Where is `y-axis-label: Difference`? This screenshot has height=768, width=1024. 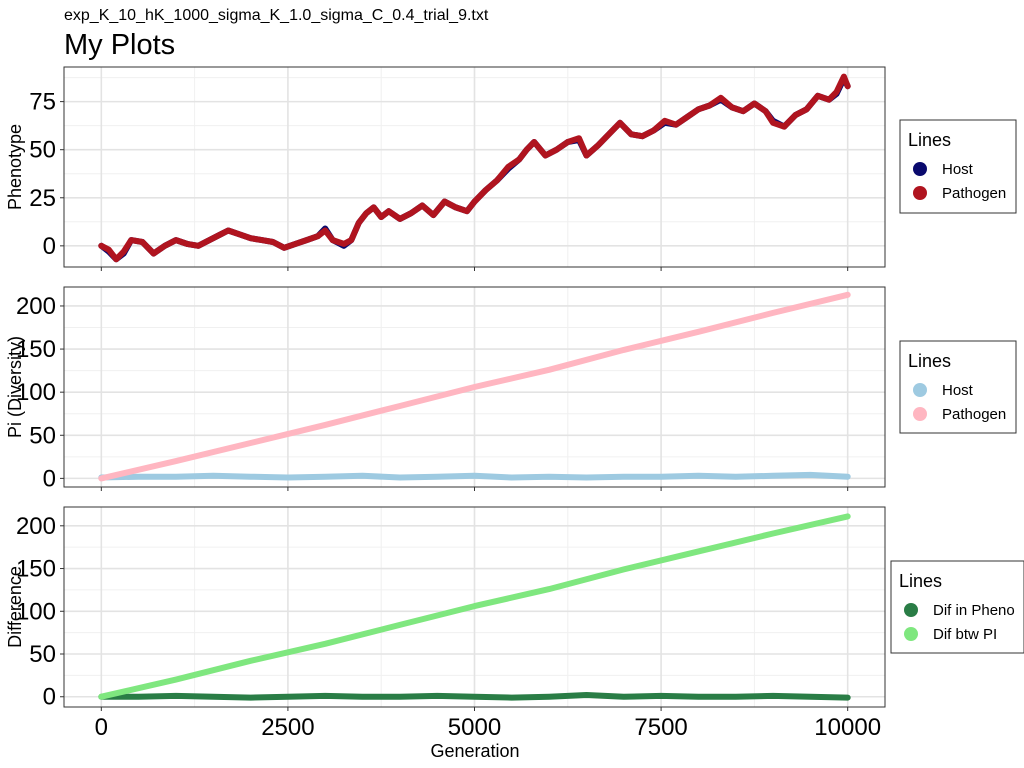 y-axis-label: Difference is located at coordinates (15, 607).